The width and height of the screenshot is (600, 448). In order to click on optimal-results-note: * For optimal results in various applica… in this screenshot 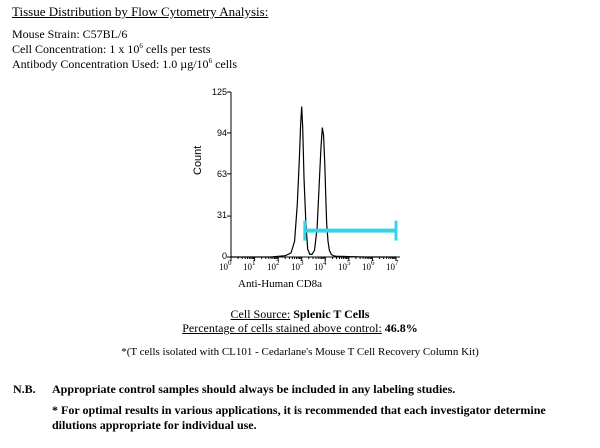, I will do `click(299, 417)`.